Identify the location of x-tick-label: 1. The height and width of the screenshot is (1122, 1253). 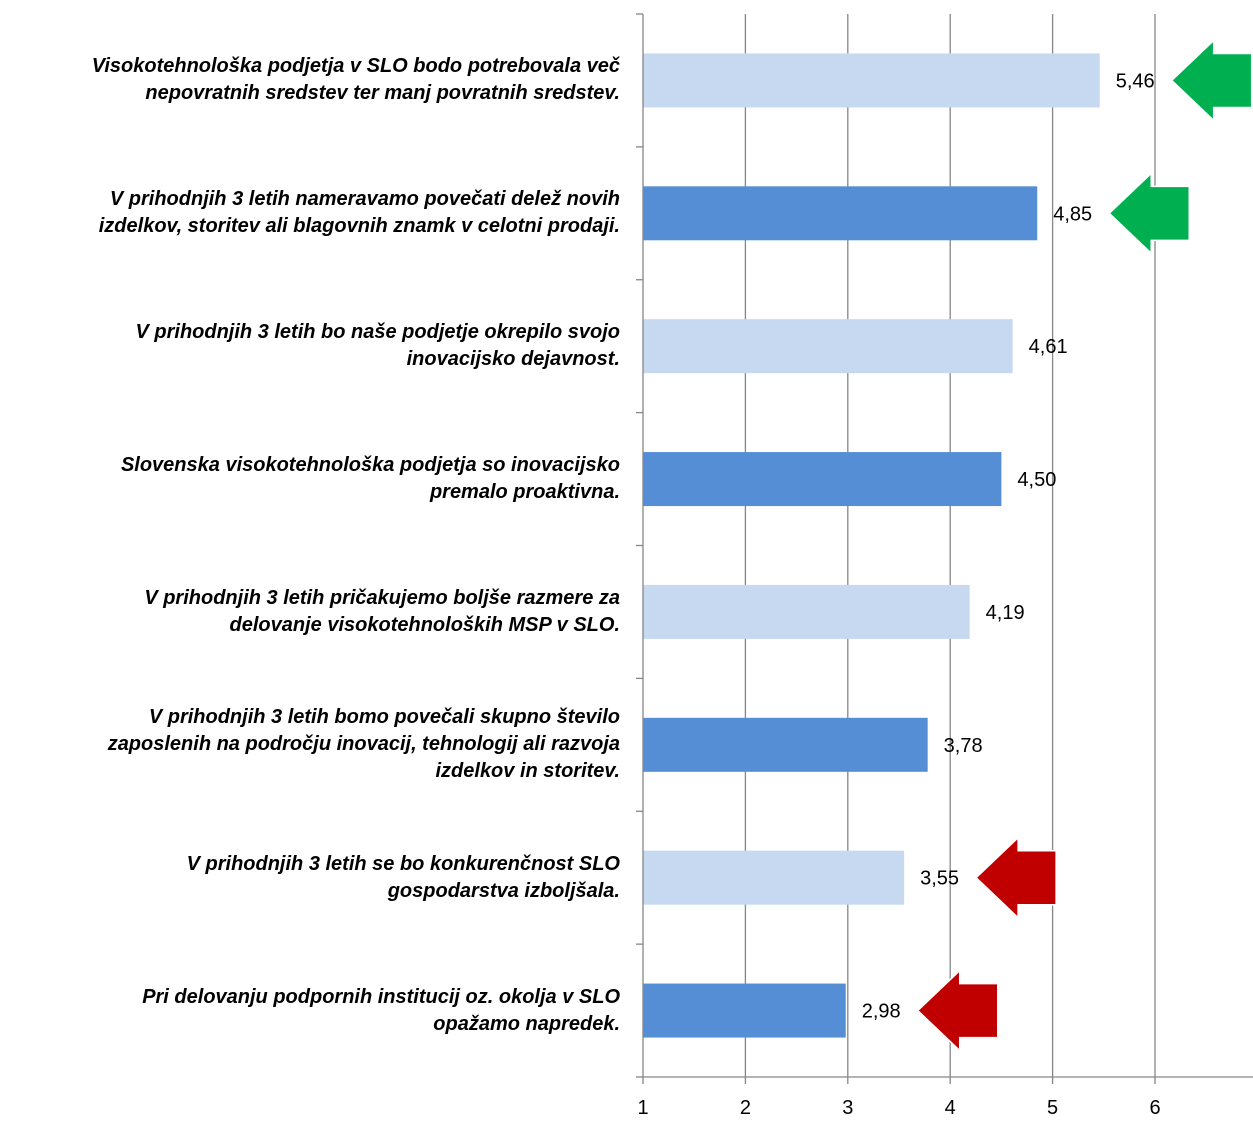
(642, 1108).